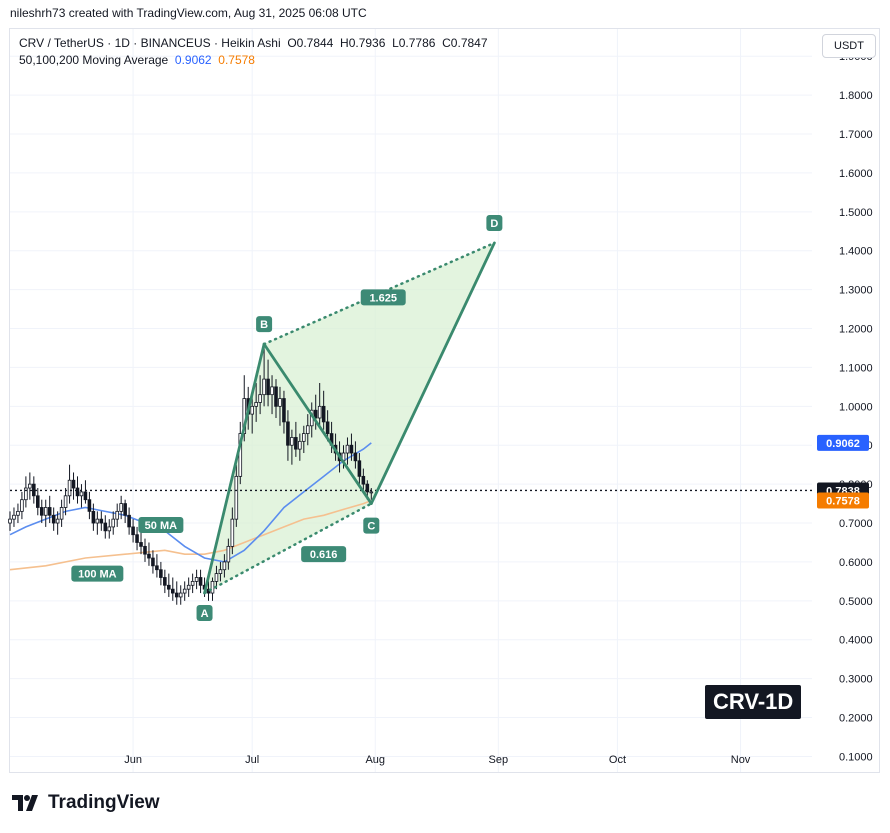 This screenshot has width=890, height=833. I want to click on pattern-fill, so click(349, 418).